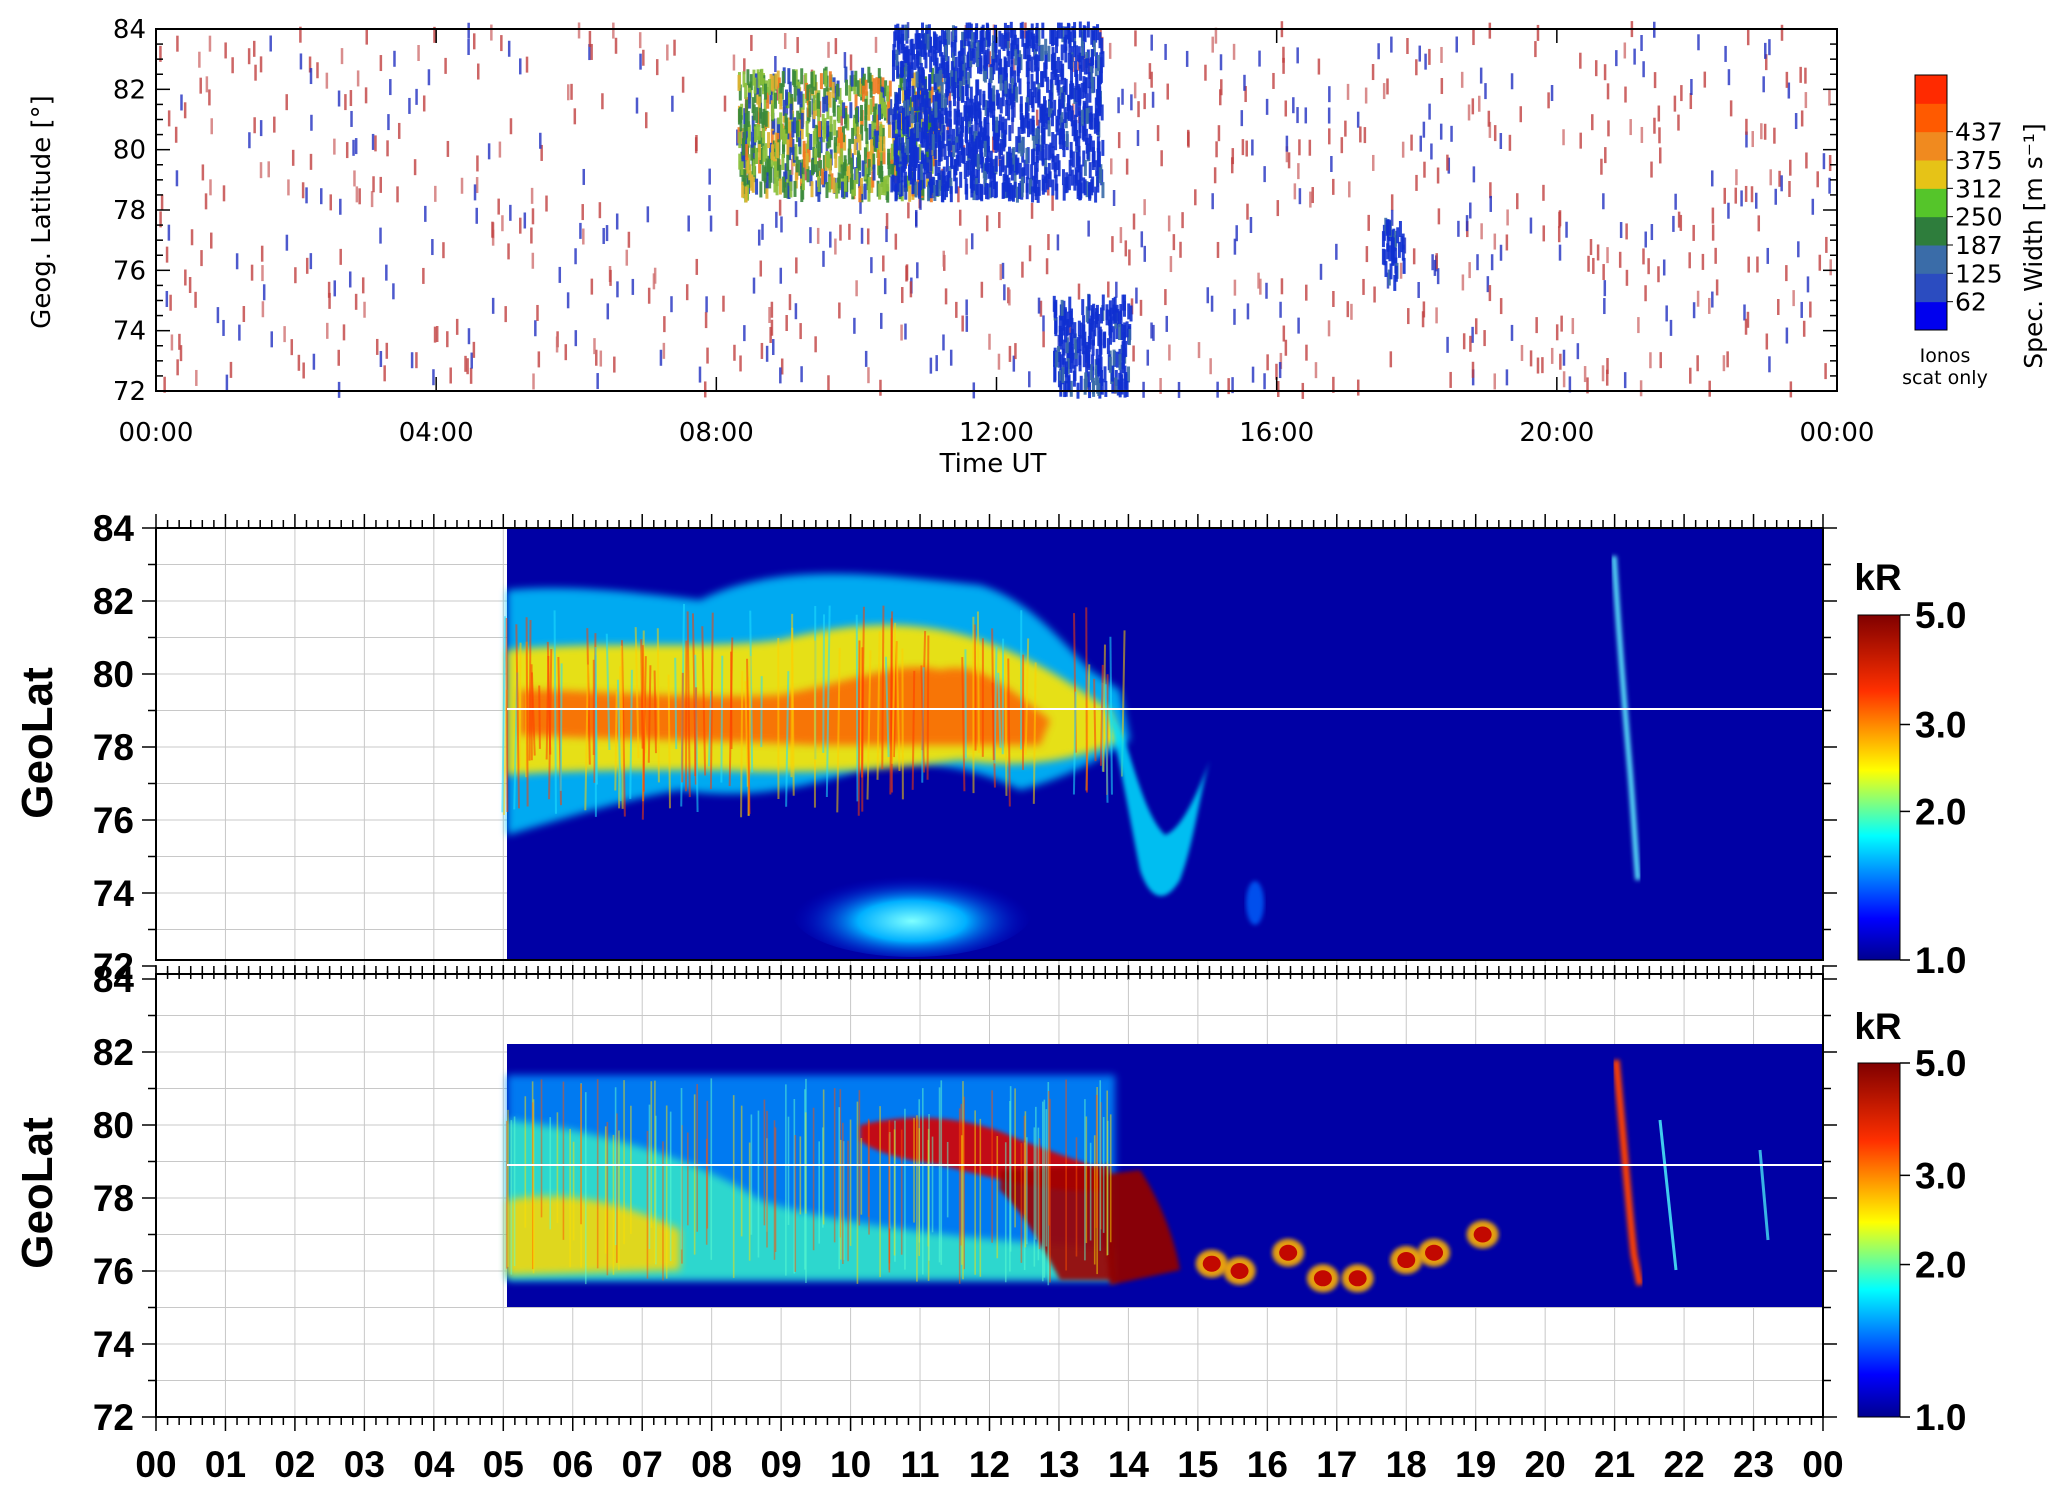  Describe the element at coordinates (1434, 1252) in the screenshot. I see `evening-spot-core` at that location.